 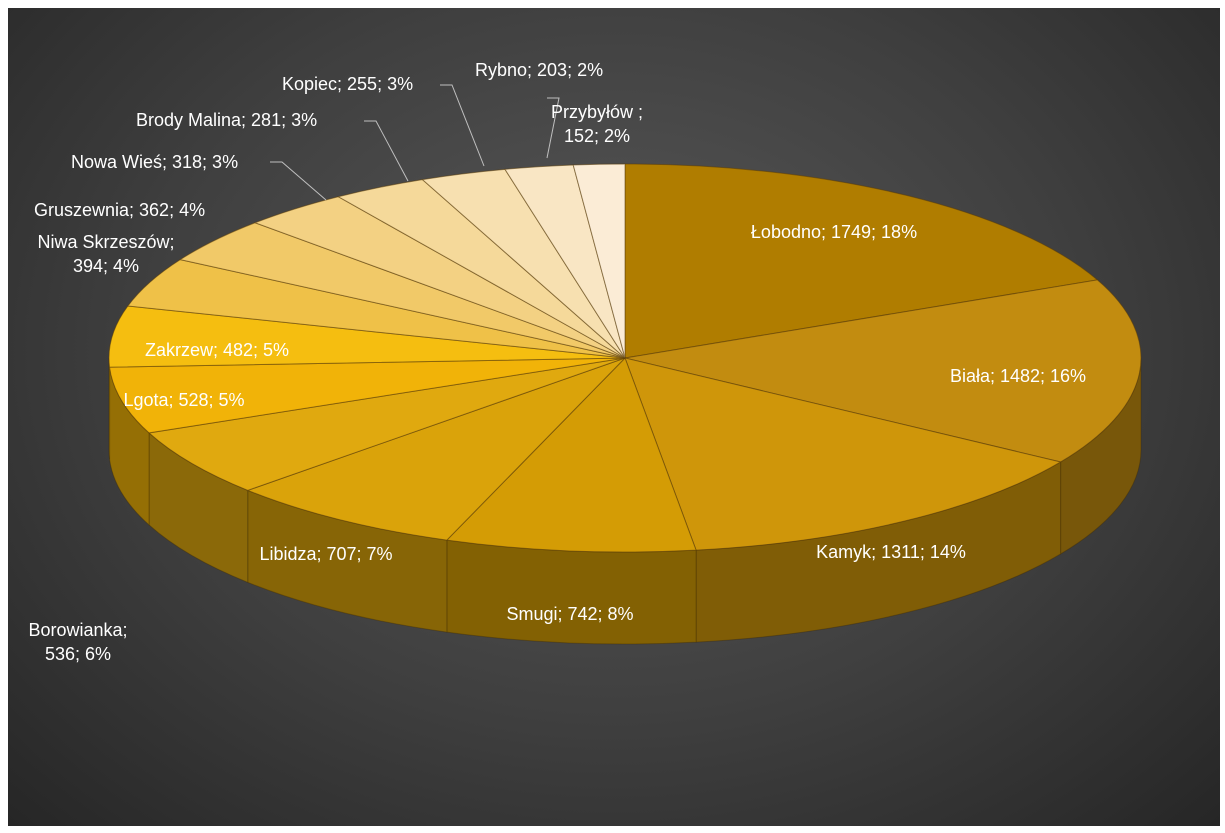 I want to click on pie-slice-smugi, so click(x=571, y=455).